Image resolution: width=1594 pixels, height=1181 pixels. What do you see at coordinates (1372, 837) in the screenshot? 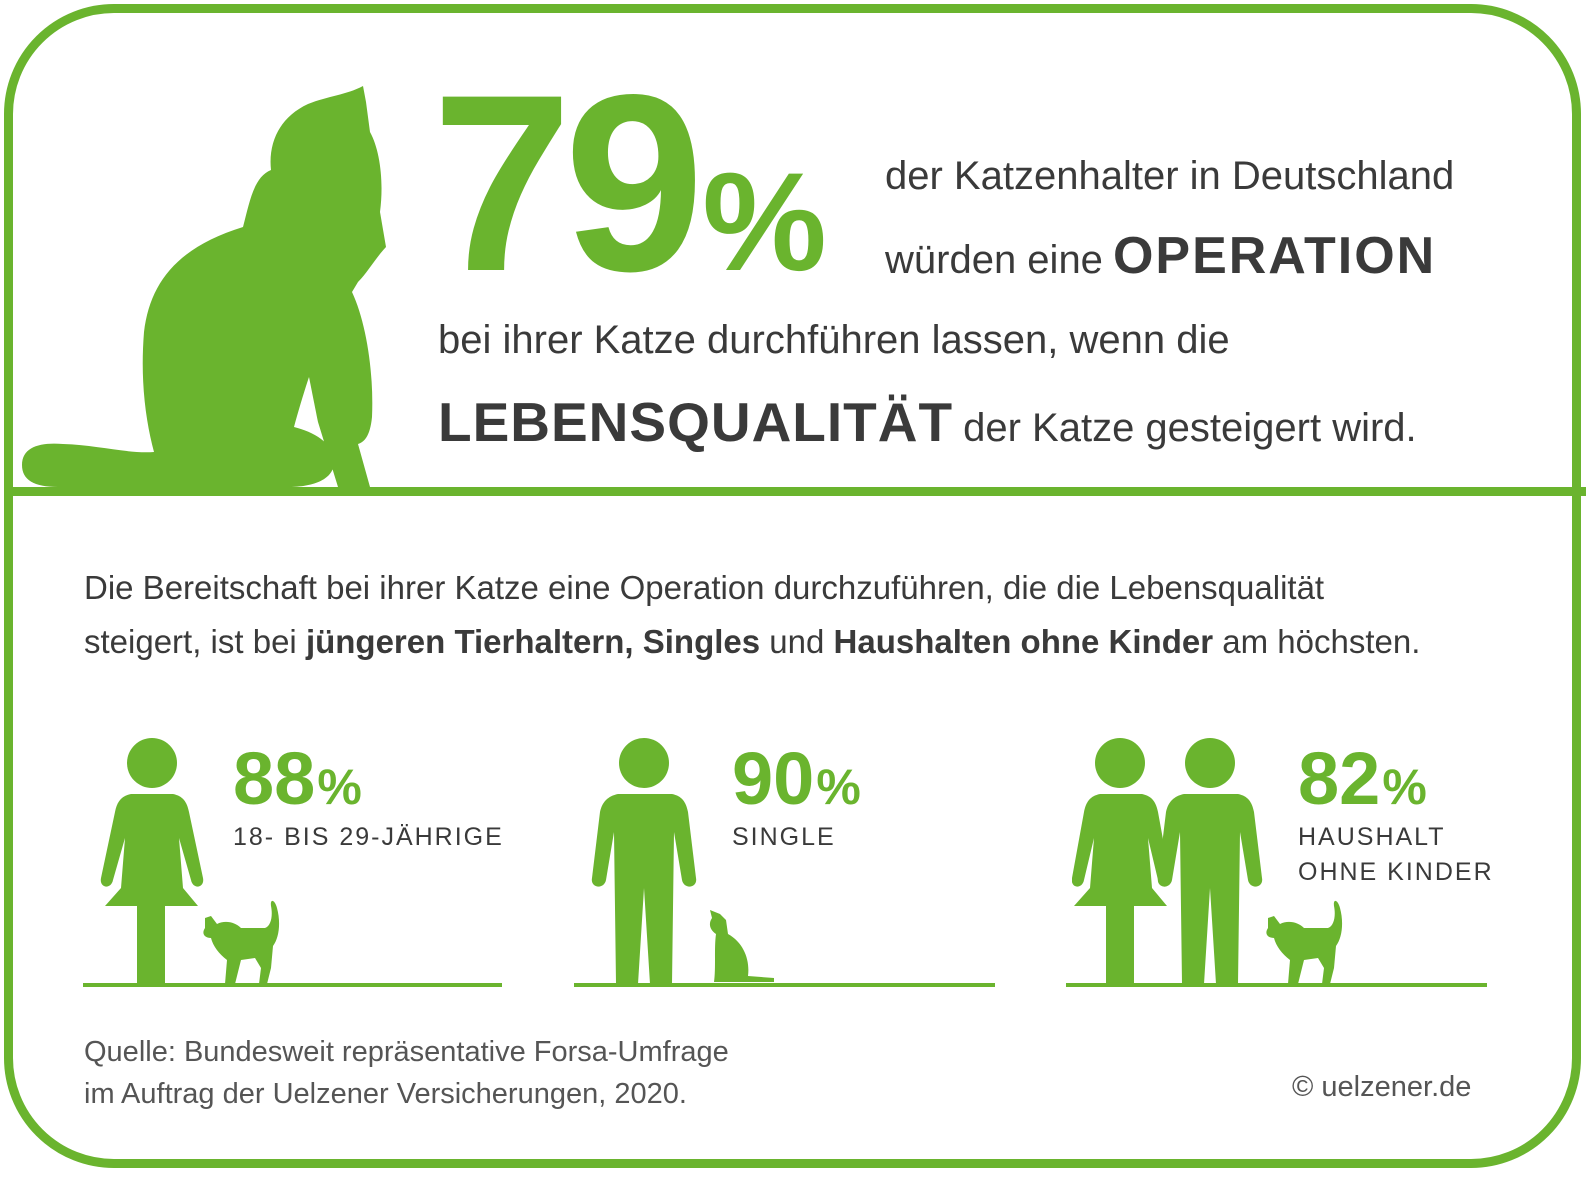
I see `stat-household-label-line-1: HAUSHALT` at bounding box center [1372, 837].